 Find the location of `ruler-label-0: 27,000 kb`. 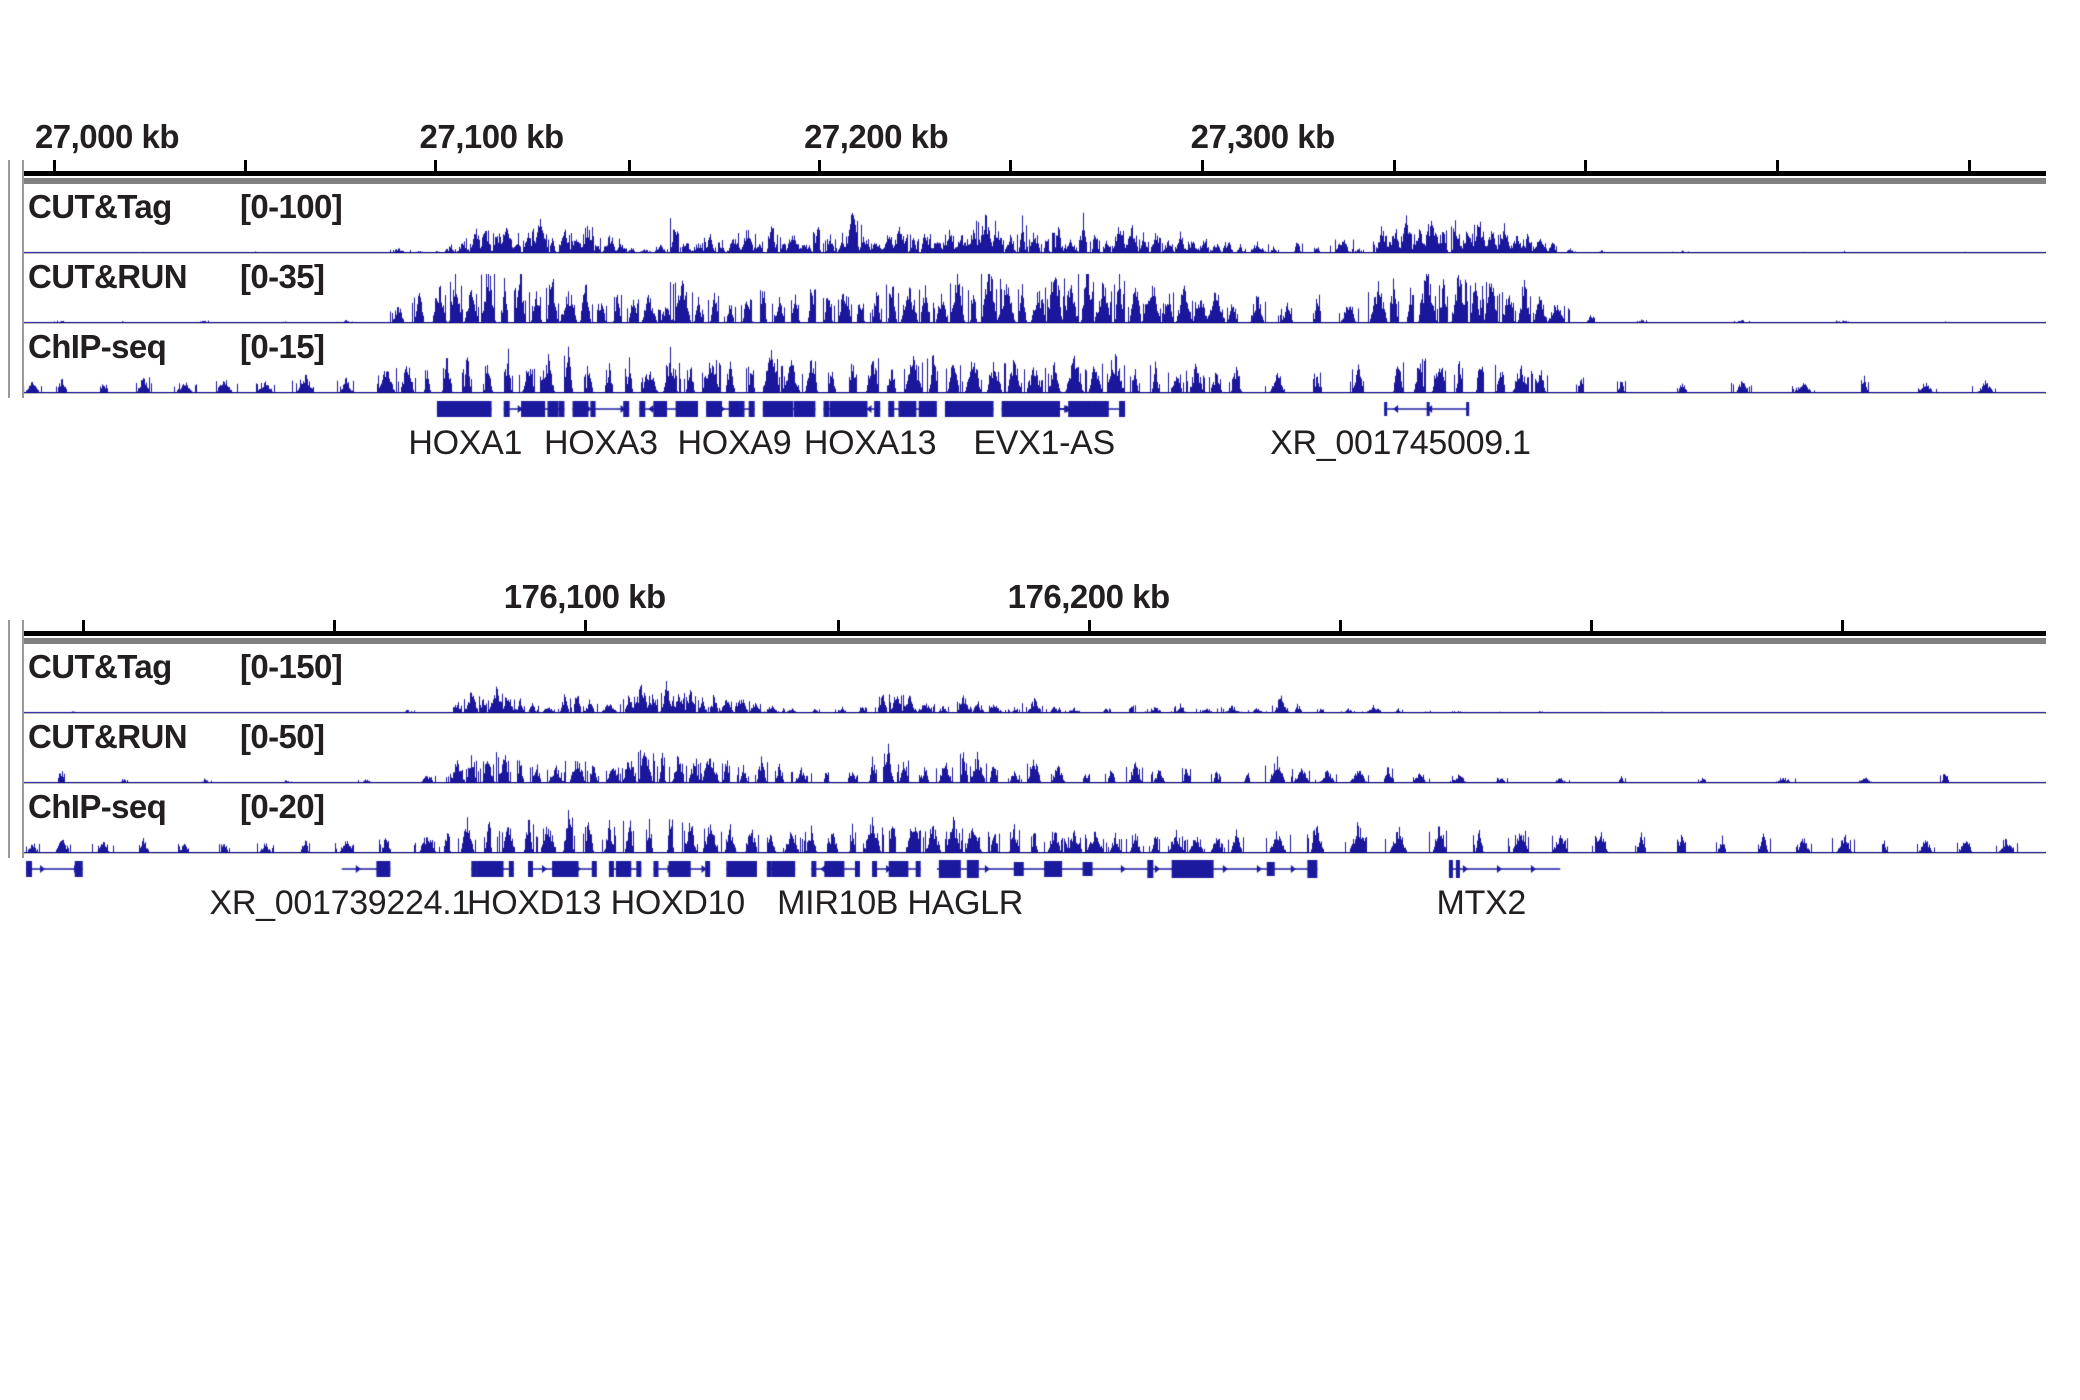

ruler-label-0: 27,000 kb is located at coordinates (107, 136).